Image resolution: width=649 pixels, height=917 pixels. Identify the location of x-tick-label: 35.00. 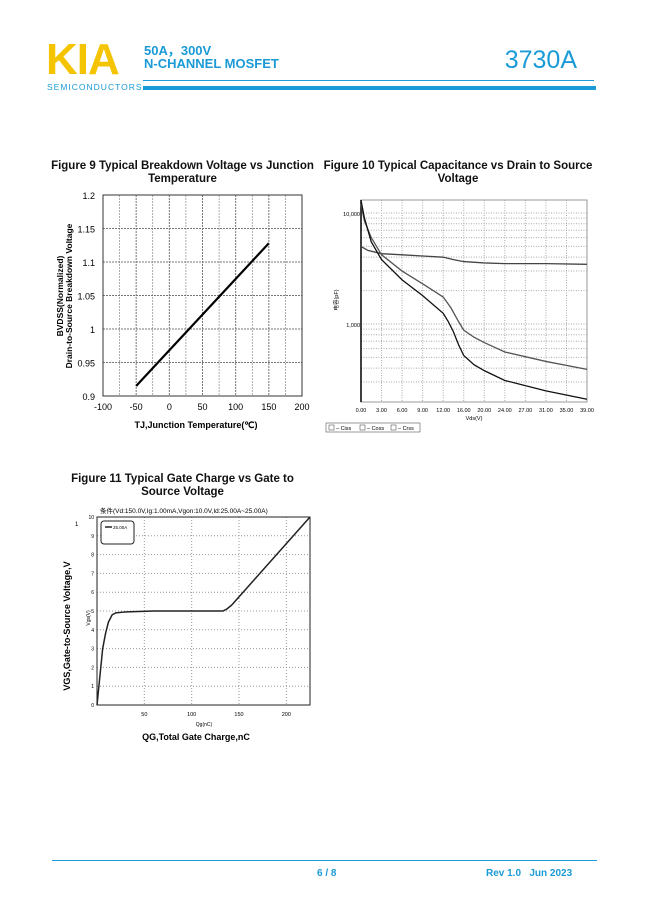
(567, 411).